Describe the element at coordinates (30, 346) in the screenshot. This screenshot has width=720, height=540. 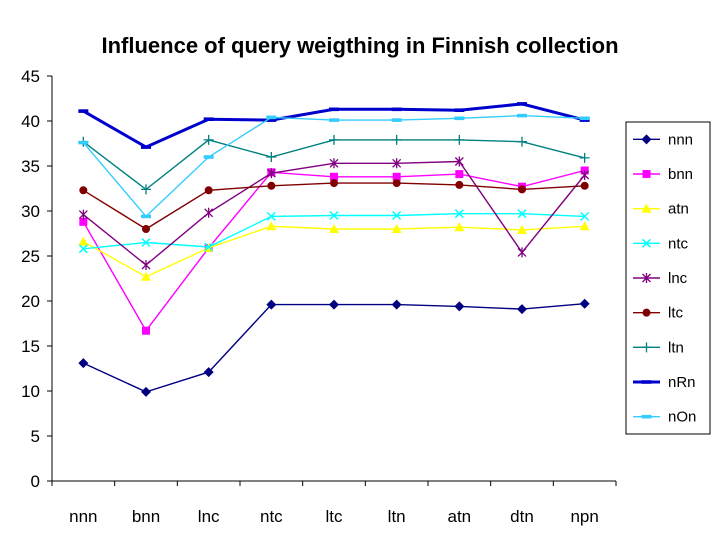
I see `y-tick-label: 15` at that location.